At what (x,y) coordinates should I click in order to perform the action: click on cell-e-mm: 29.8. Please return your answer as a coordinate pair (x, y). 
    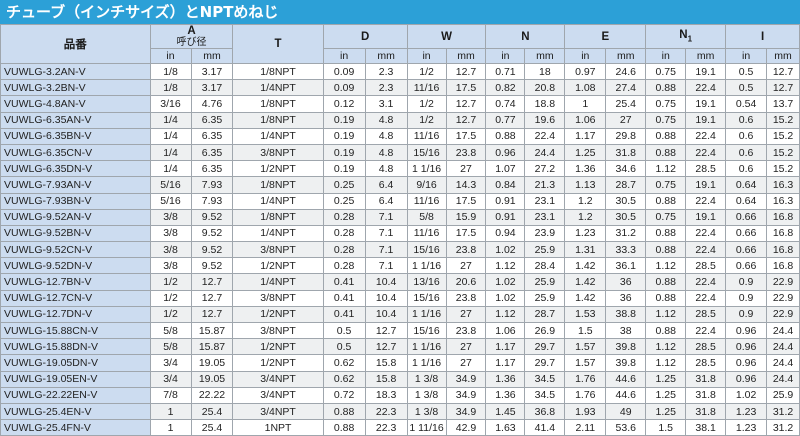
    Looking at the image, I should click on (626, 136).